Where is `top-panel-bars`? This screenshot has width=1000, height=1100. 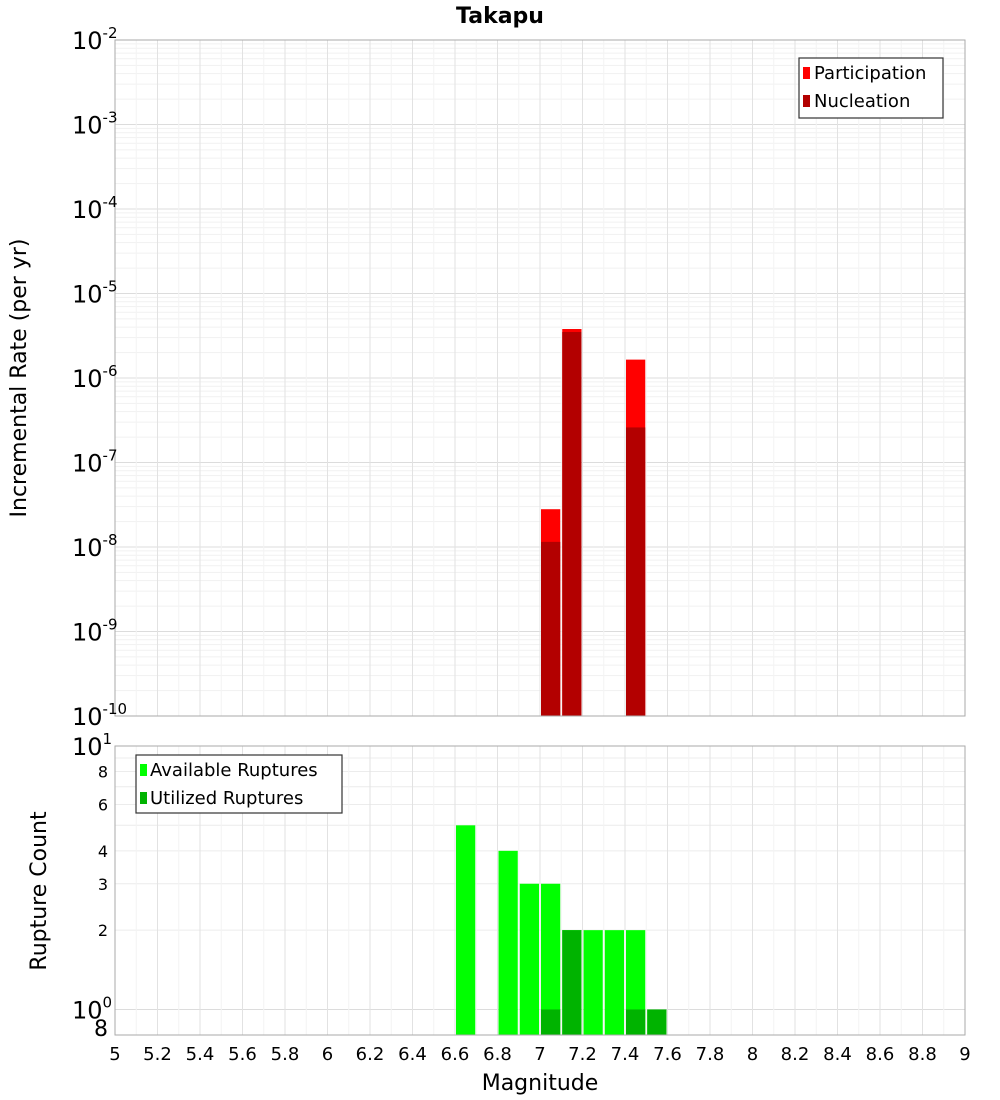 top-panel-bars is located at coordinates (593, 522).